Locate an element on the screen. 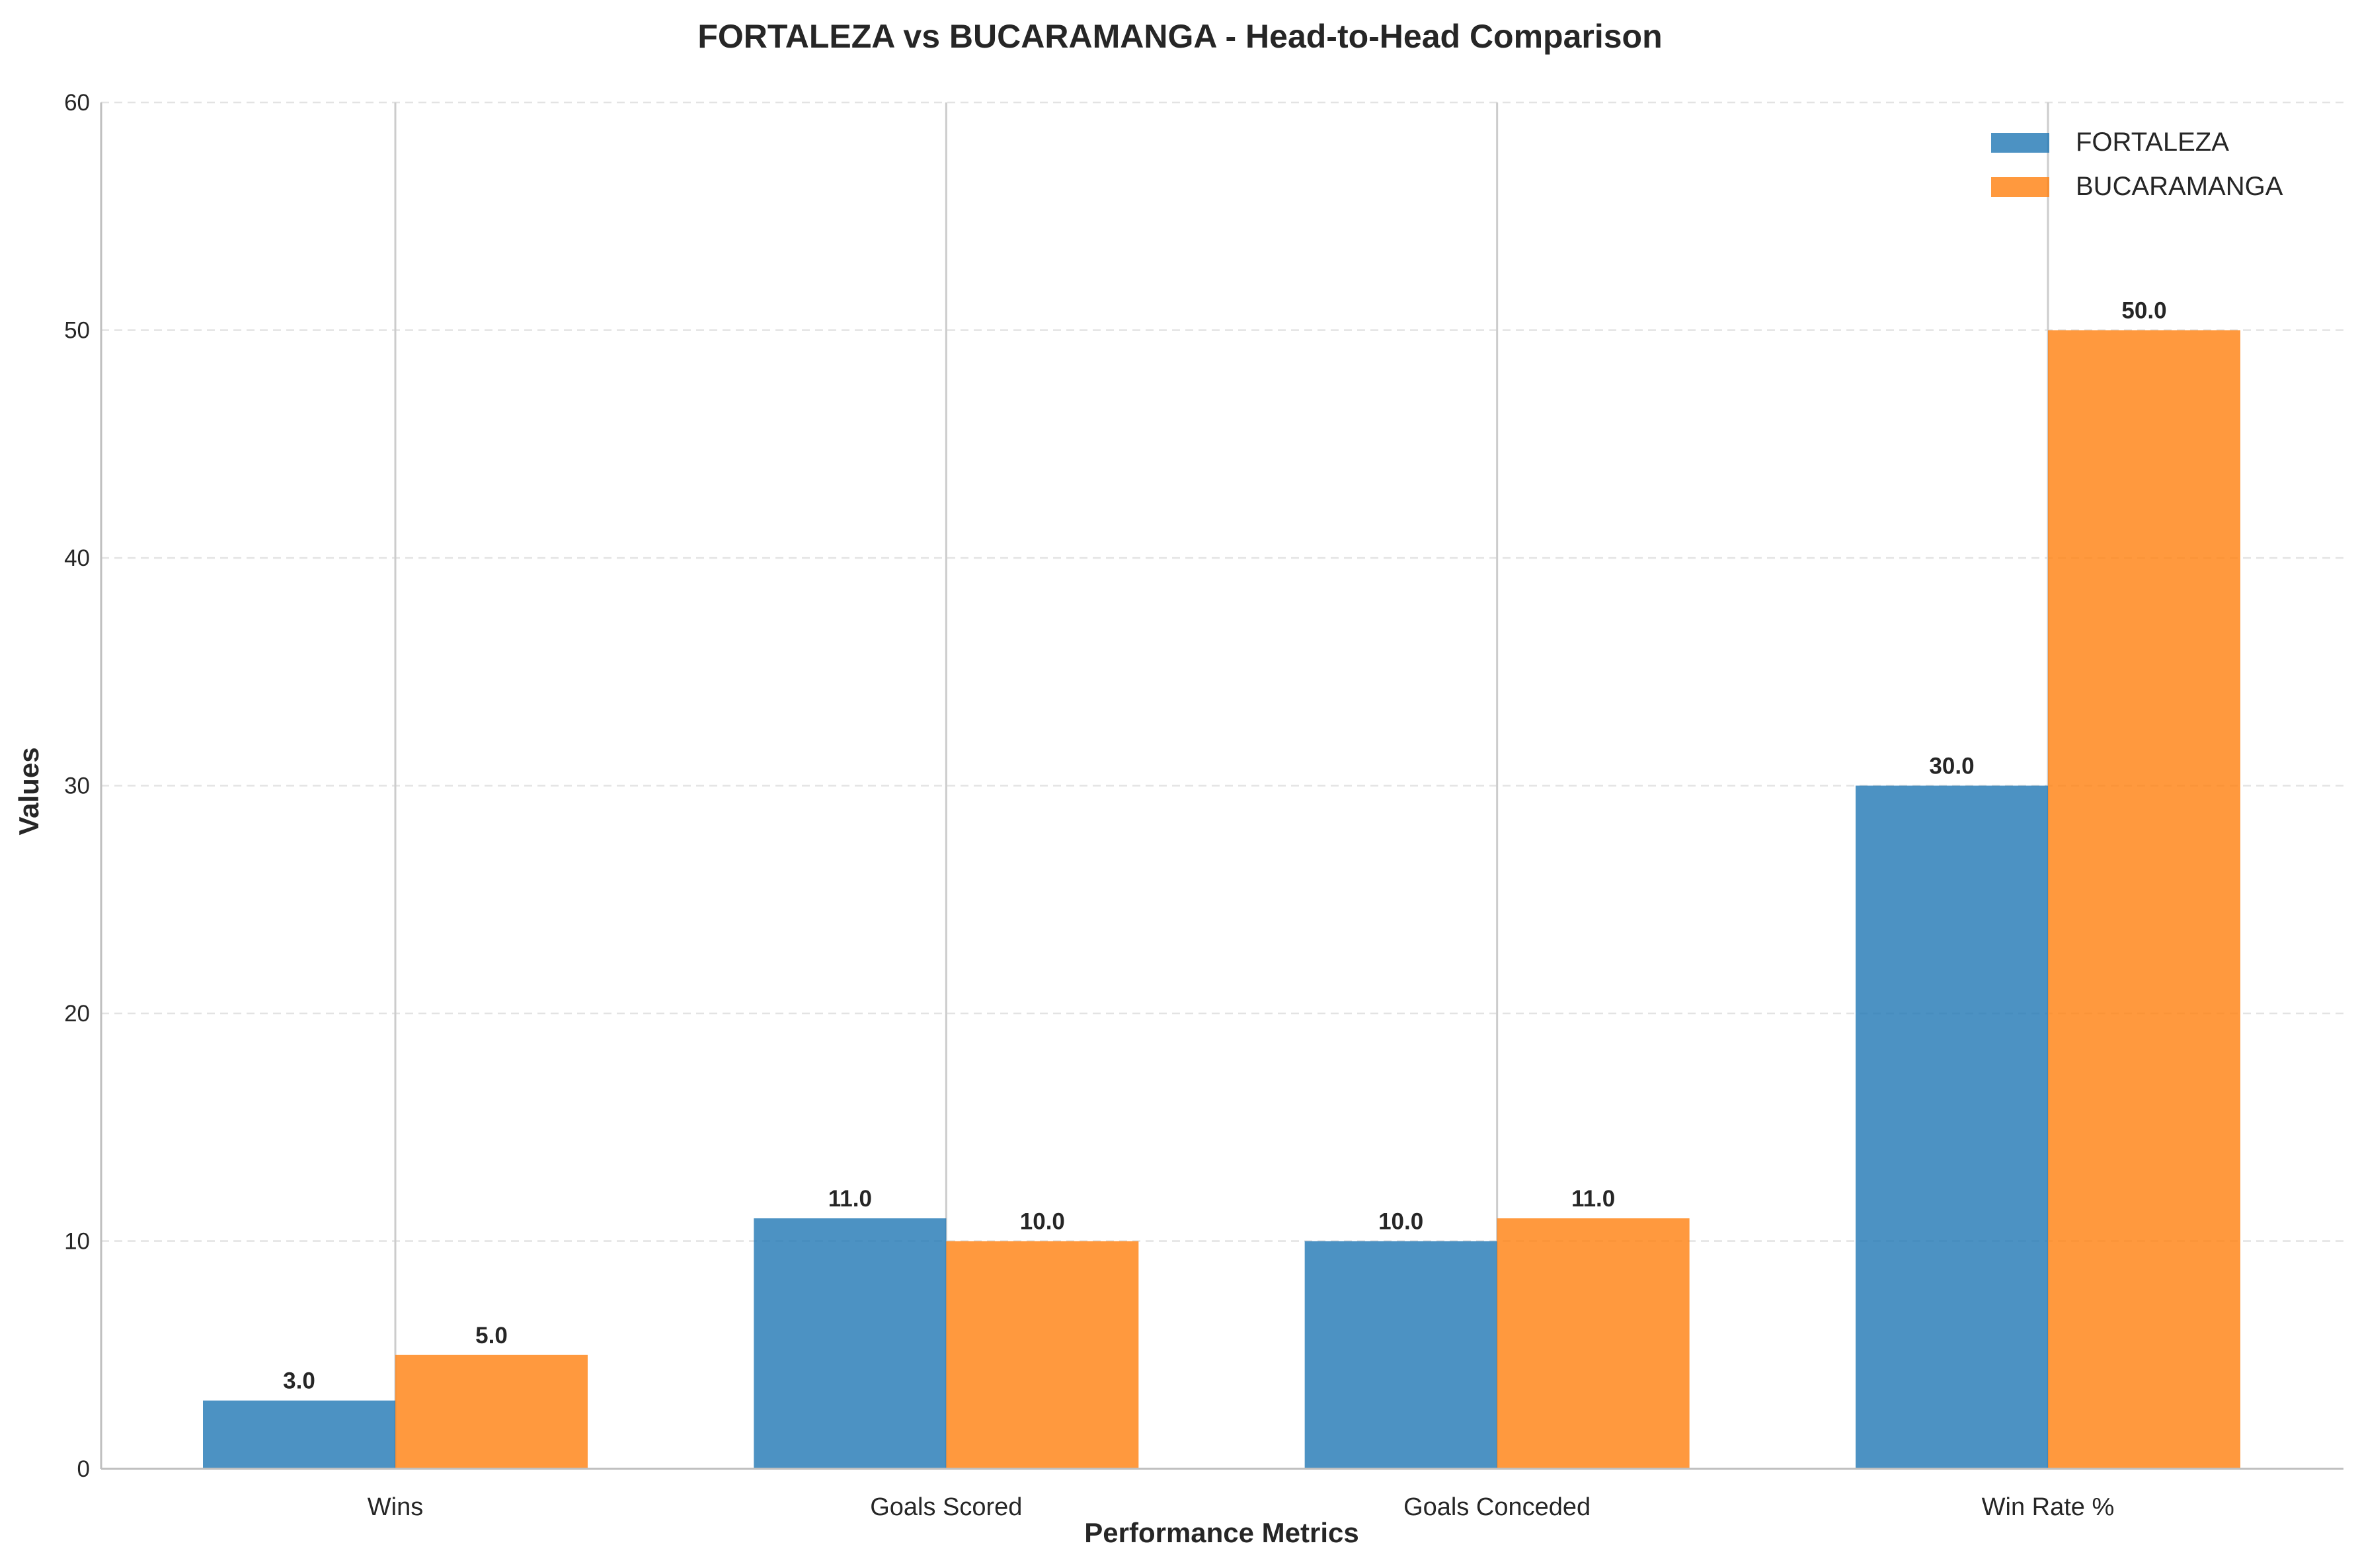 This screenshot has width=2360, height=1568. data-label: 5.0 is located at coordinates (491, 1336).